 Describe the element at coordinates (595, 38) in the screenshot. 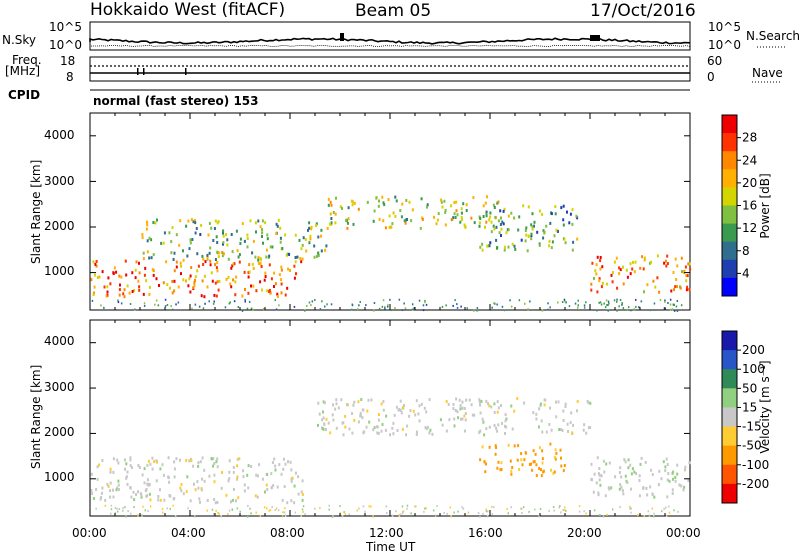

I see `noise-spike` at that location.